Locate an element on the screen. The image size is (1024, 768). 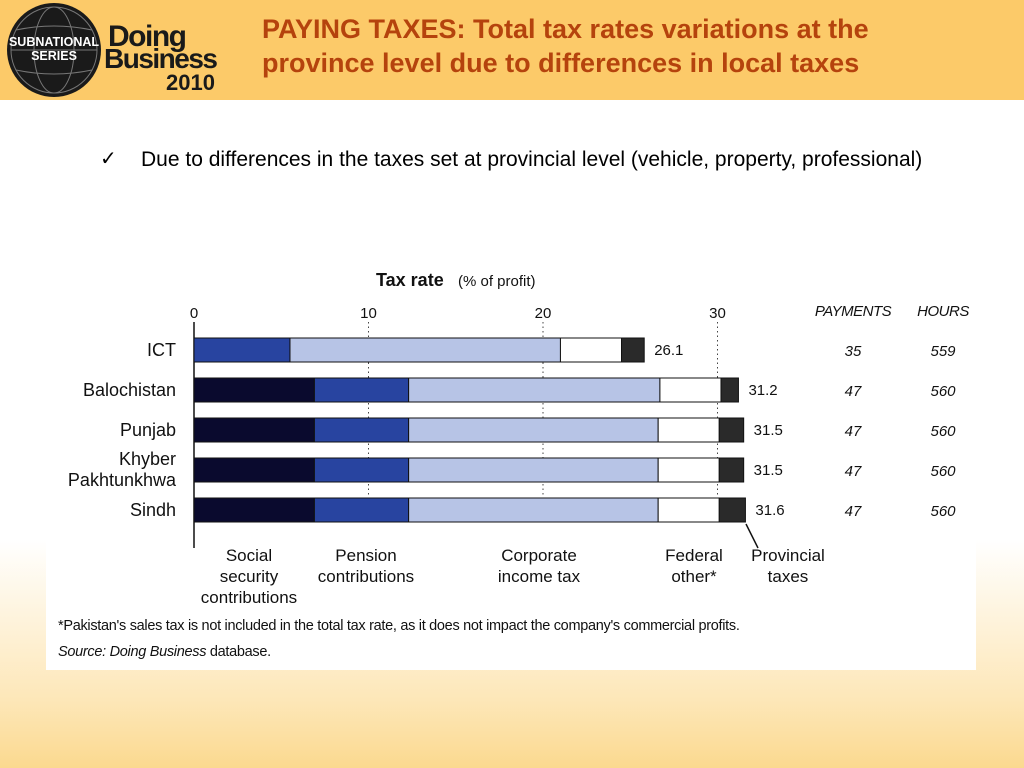
payments-value-3: 47 is located at coordinates (853, 471).